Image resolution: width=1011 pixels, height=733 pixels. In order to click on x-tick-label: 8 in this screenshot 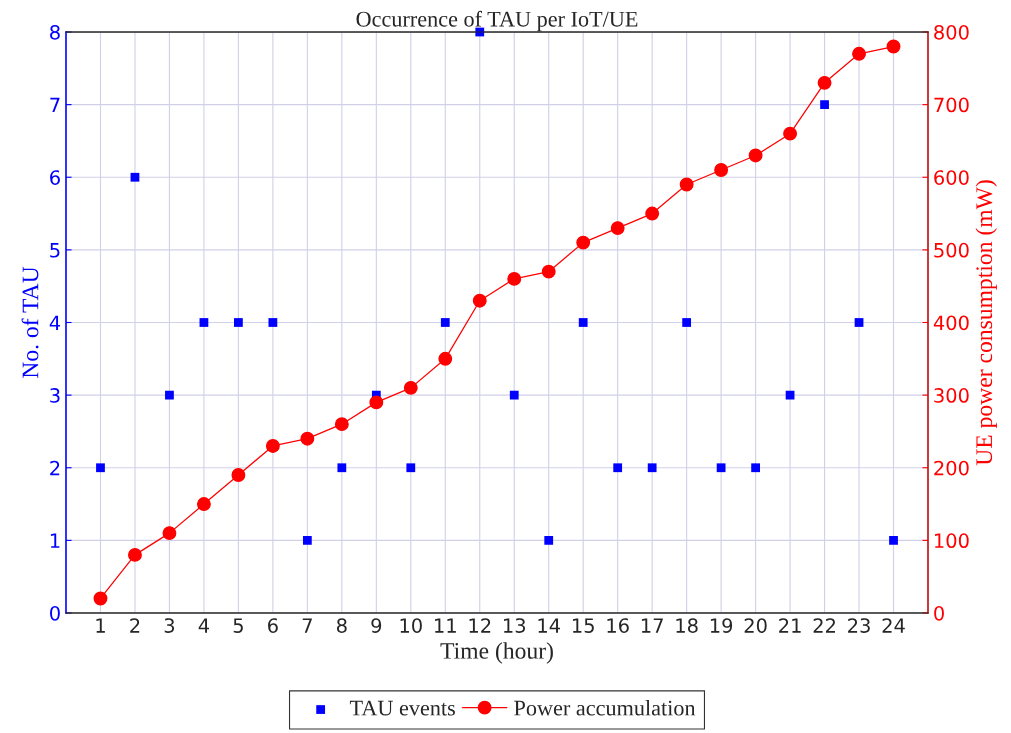, I will do `click(341, 625)`.